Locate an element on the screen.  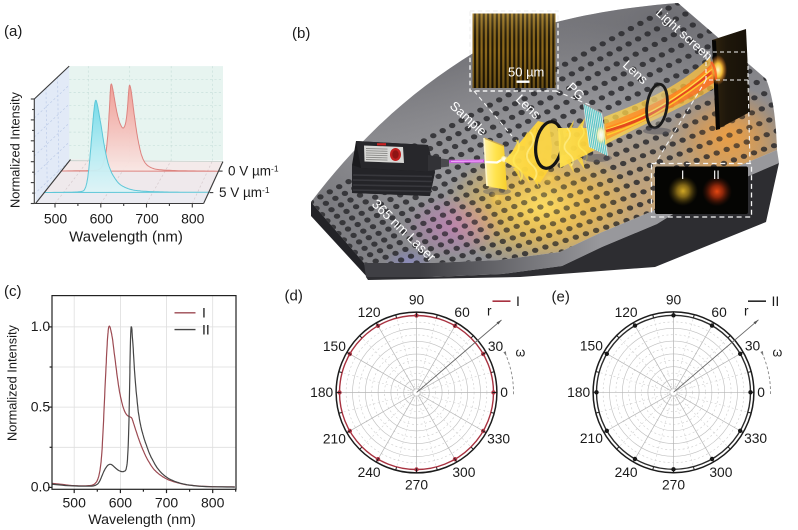
svg-text: (a) is located at coordinates (13, 31).